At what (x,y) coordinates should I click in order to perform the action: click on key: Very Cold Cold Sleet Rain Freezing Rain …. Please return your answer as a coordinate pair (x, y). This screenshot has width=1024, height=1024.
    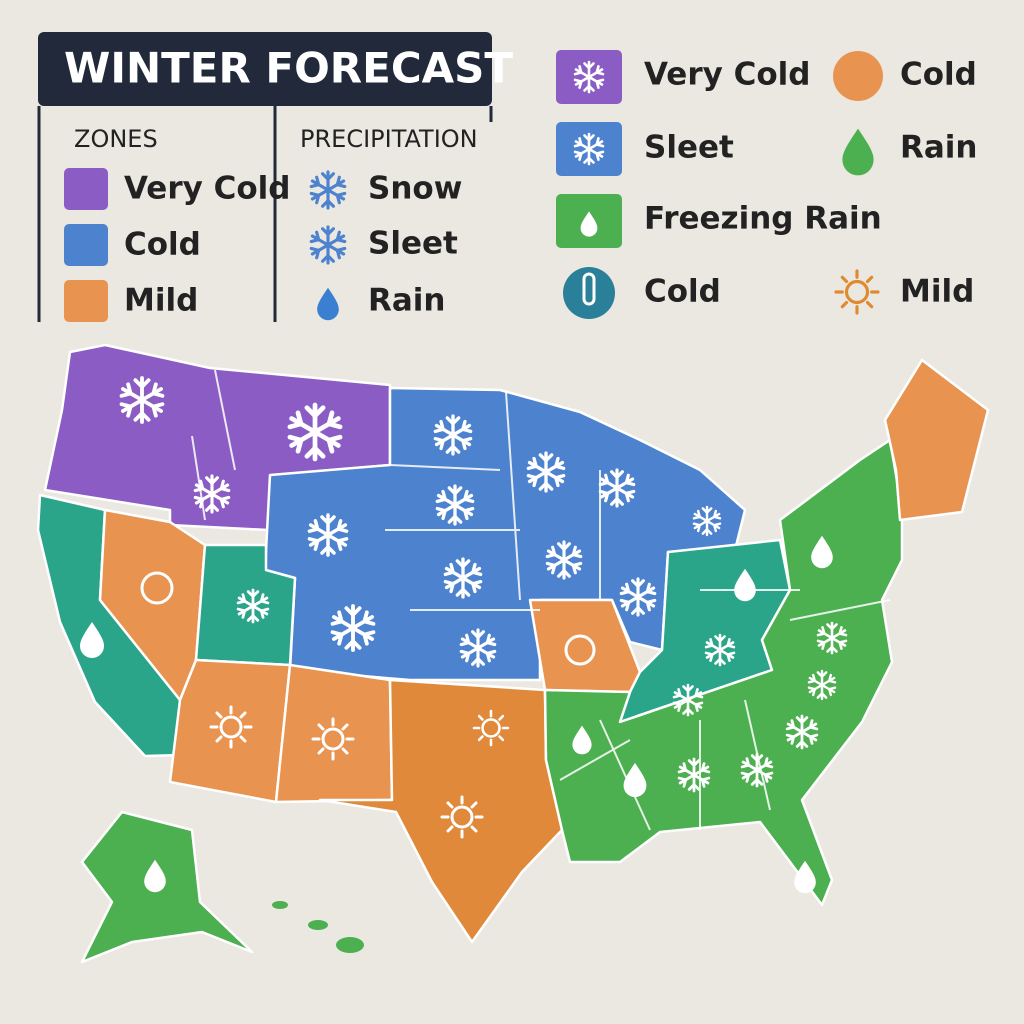
    Looking at the image, I should click on (767, 184).